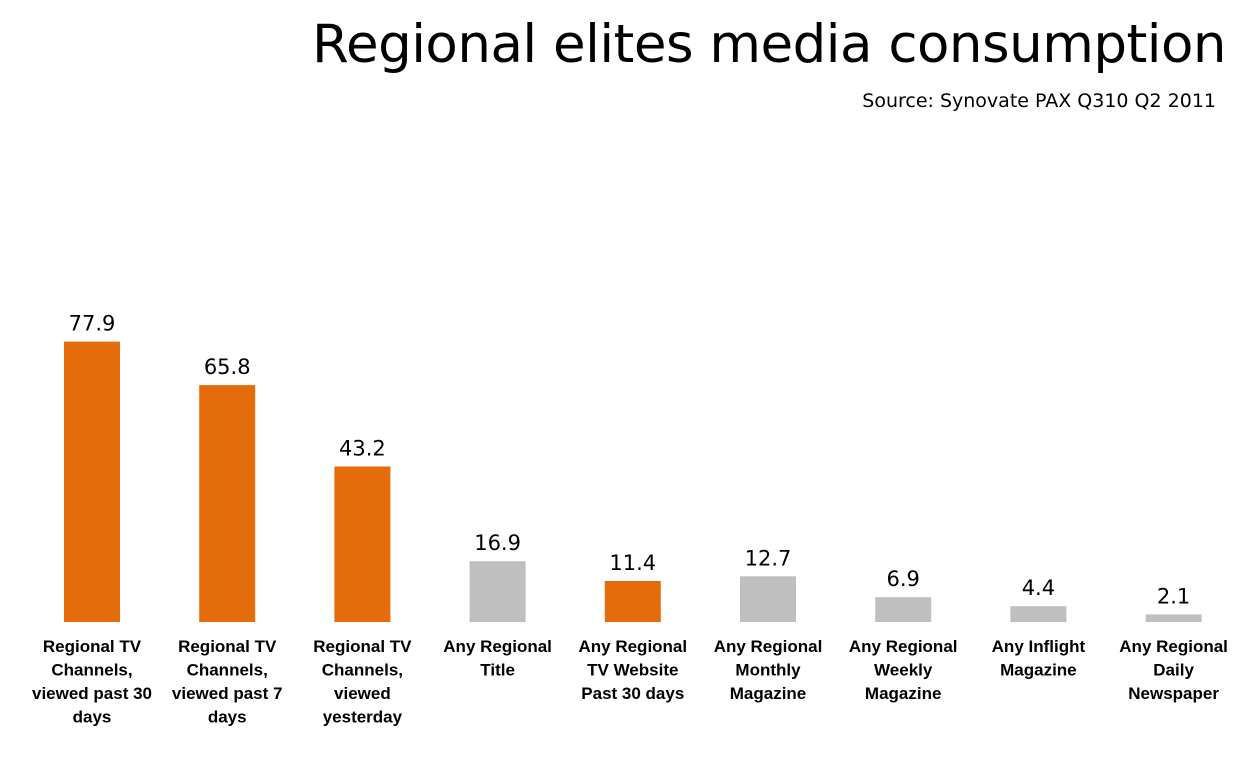 The height and width of the screenshot is (766, 1252). Describe the element at coordinates (92, 682) in the screenshot. I see `category-label-0: Regional TV Channels, viewed past 30 days` at that location.